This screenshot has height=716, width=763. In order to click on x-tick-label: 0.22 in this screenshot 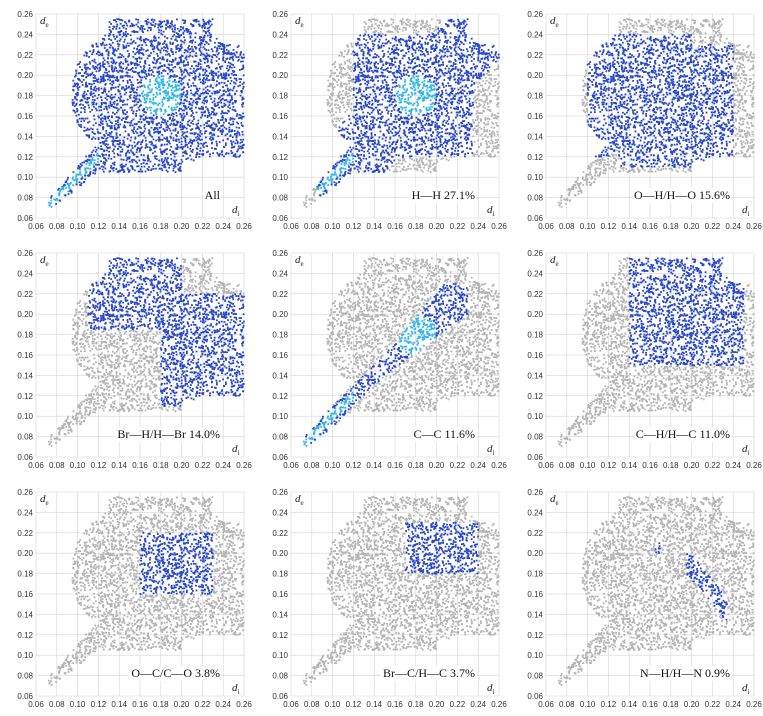, I will do `click(203, 226)`.